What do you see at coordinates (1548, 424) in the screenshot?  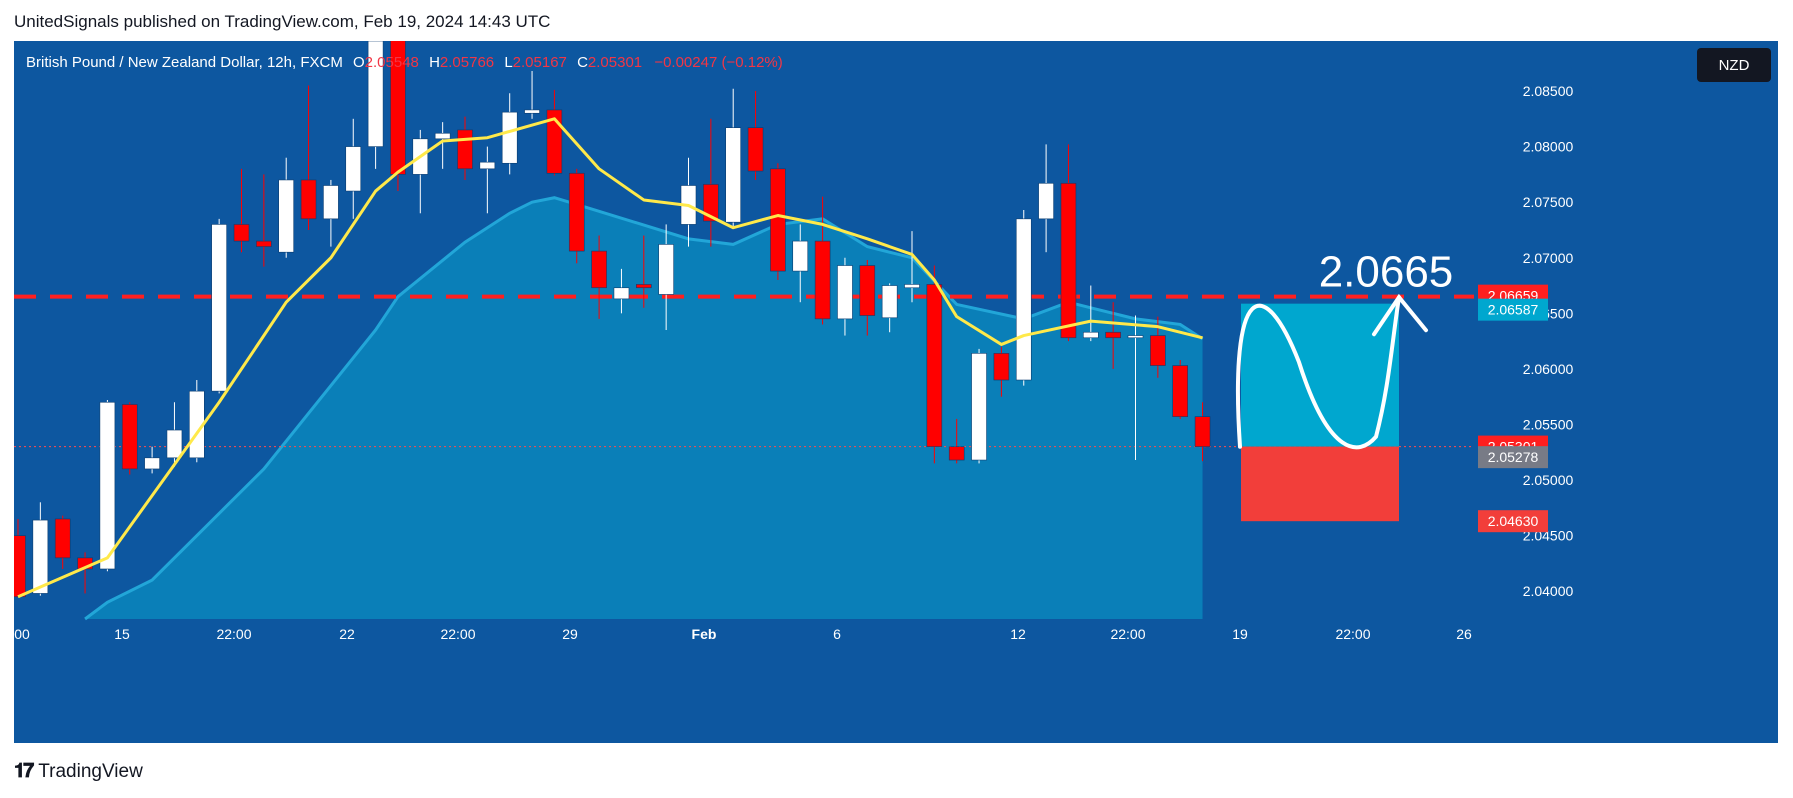 I see `y-tick-label: 2.05500` at bounding box center [1548, 424].